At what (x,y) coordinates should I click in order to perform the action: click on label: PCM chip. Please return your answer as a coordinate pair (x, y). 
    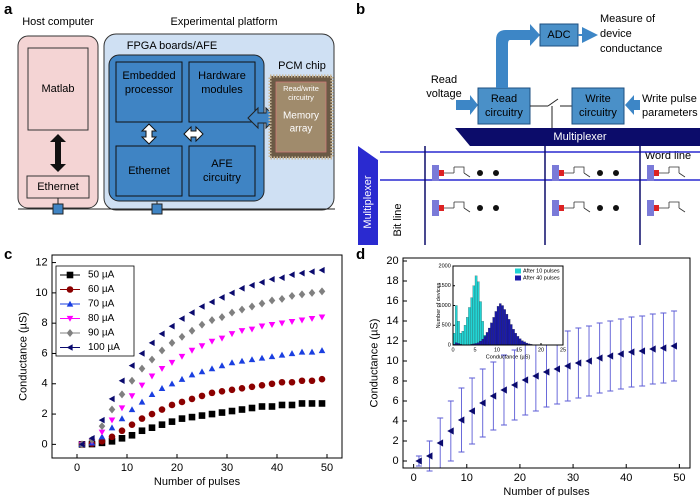
    Looking at the image, I should click on (302, 66).